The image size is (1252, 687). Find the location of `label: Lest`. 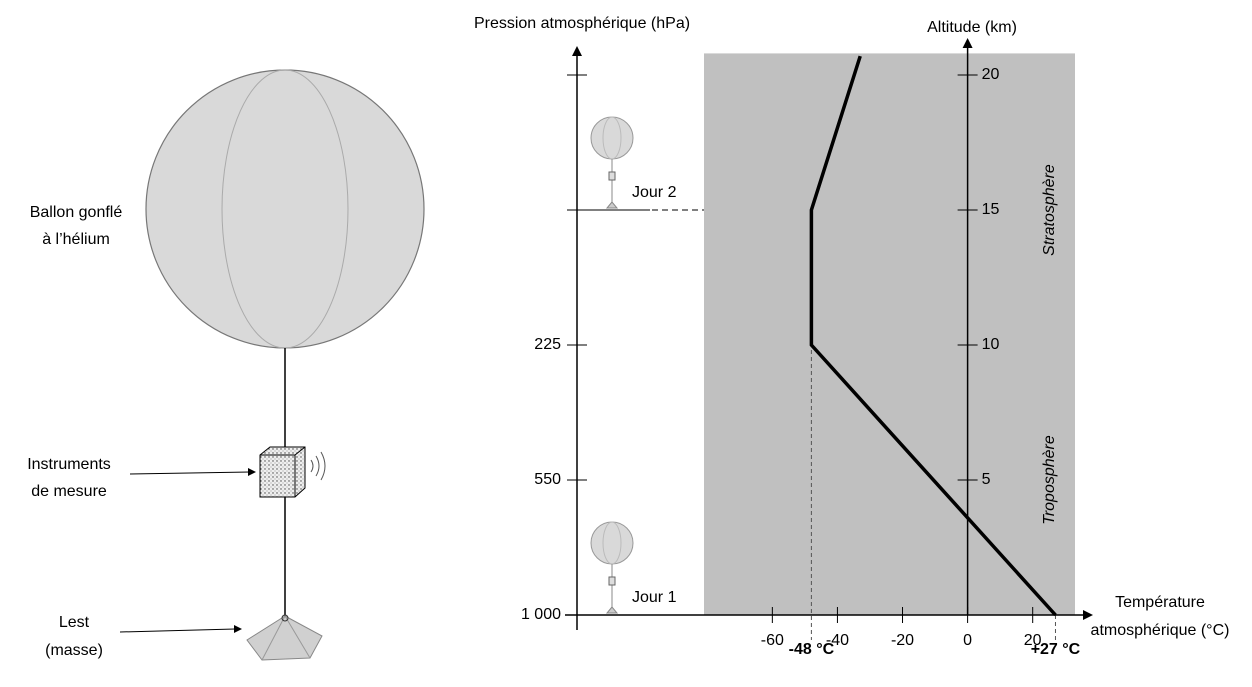

label: Lest is located at coordinates (74, 622).